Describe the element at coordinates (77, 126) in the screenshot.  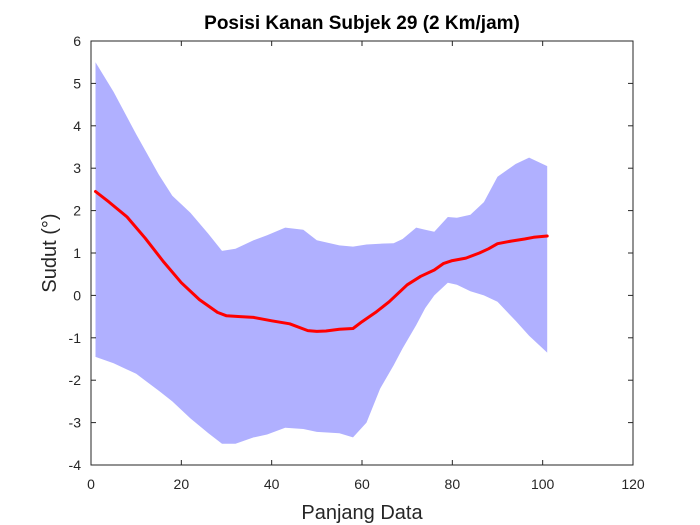
I see `y-tick-label: 4` at that location.